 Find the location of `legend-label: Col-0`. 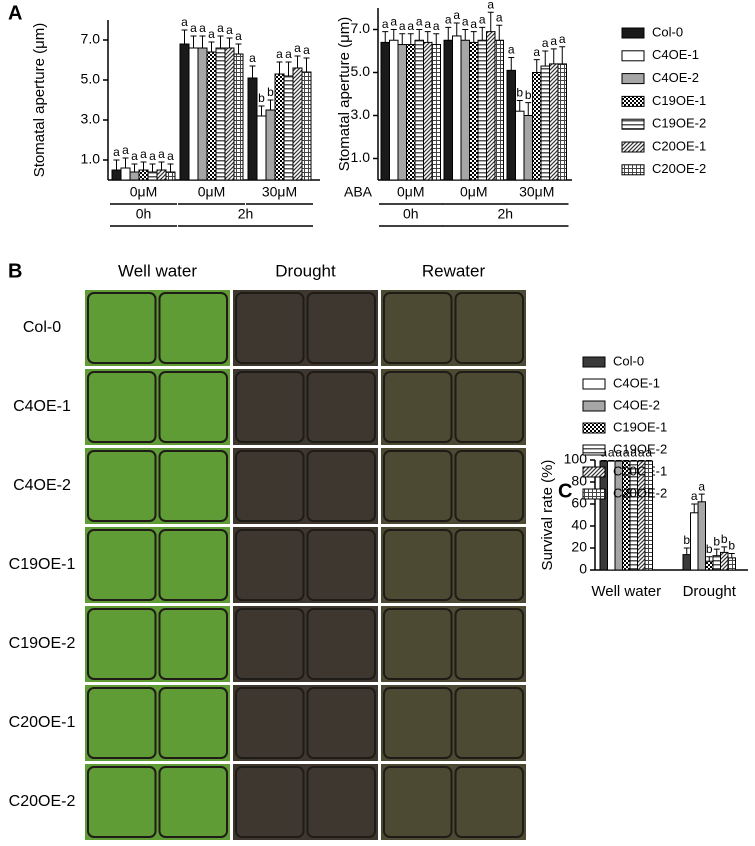

legend-label: Col-0 is located at coordinates (667, 31).